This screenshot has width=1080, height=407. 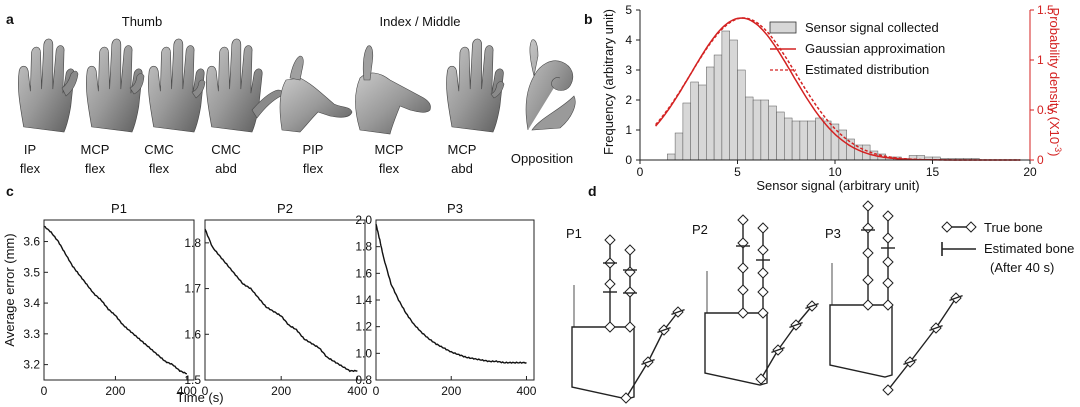 I want to click on error-series-line, so click(x=281, y=300).